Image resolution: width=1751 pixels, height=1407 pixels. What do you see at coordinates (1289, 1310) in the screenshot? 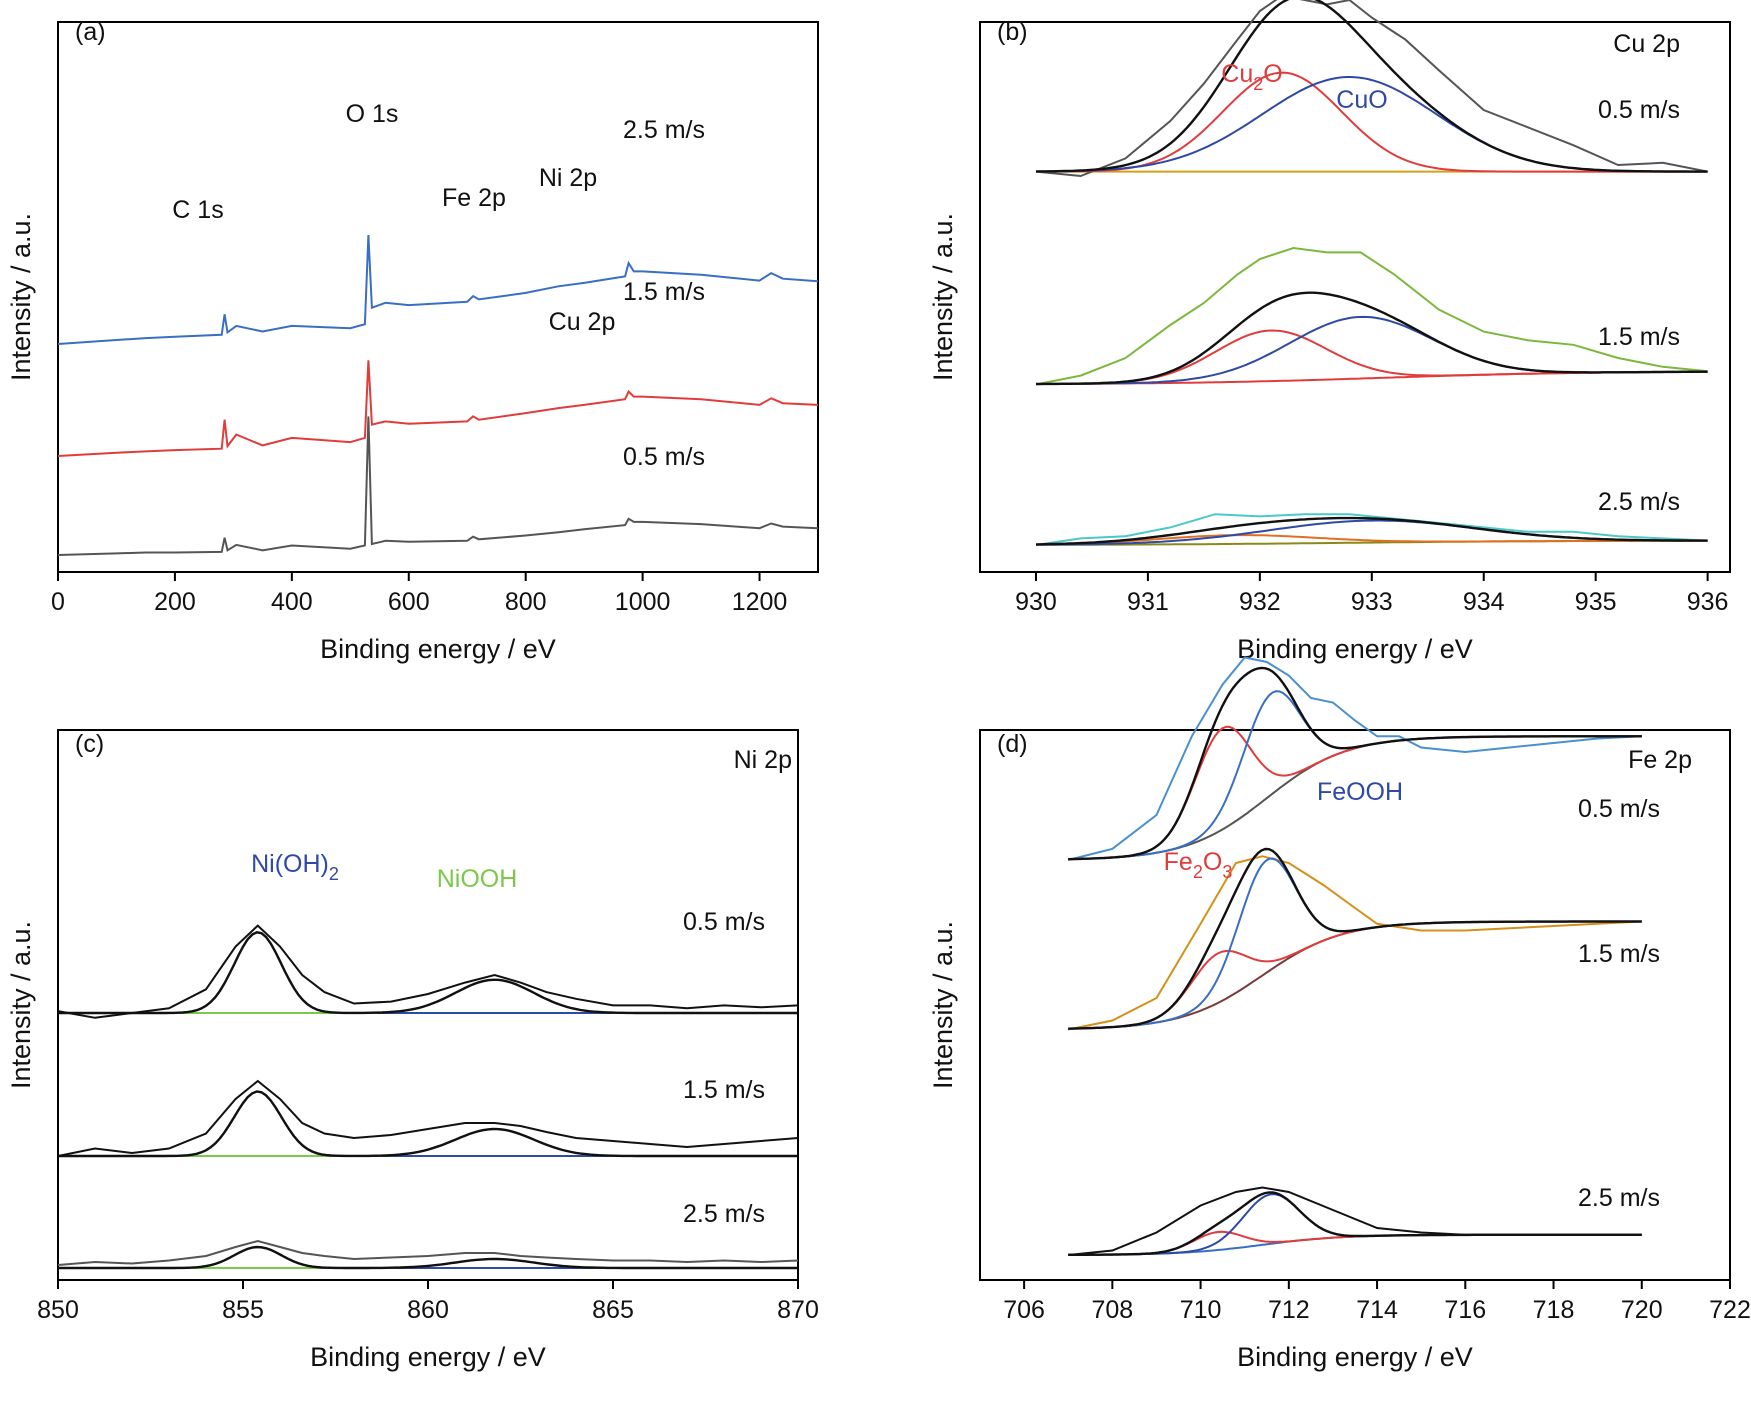
I see `x-tick-label: 712` at bounding box center [1289, 1310].